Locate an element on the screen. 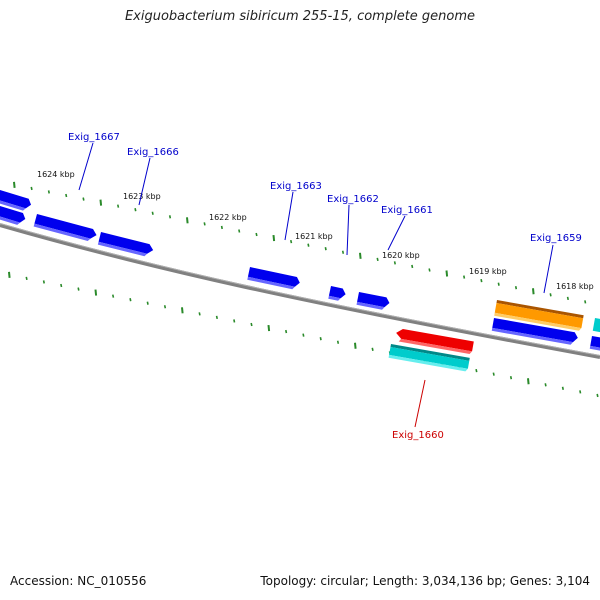 This screenshot has height=600, width=600. gene-label-exig-1660: Exig_1660 is located at coordinates (418, 435).